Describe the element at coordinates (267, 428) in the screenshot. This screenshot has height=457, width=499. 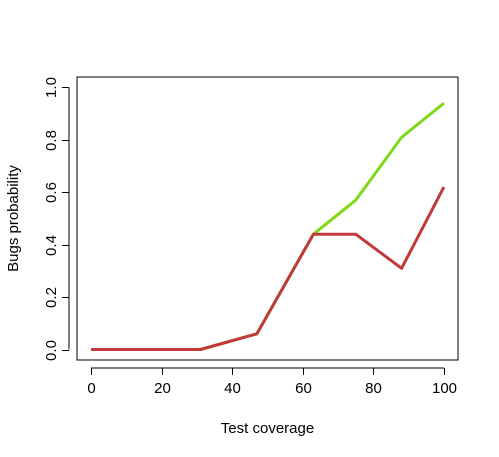
I see `x-axis-label: Test coverage` at that location.